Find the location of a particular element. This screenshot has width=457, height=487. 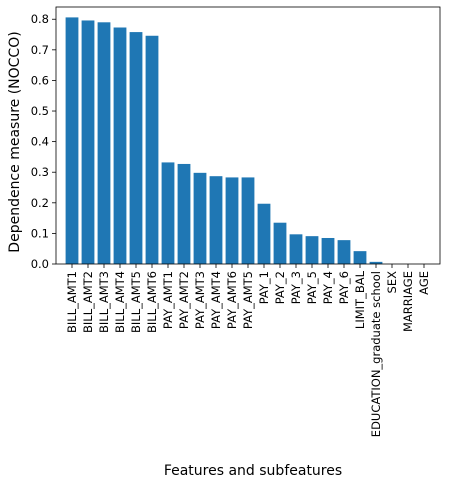

x-axis-label: Features and subfeatures is located at coordinates (253, 471).